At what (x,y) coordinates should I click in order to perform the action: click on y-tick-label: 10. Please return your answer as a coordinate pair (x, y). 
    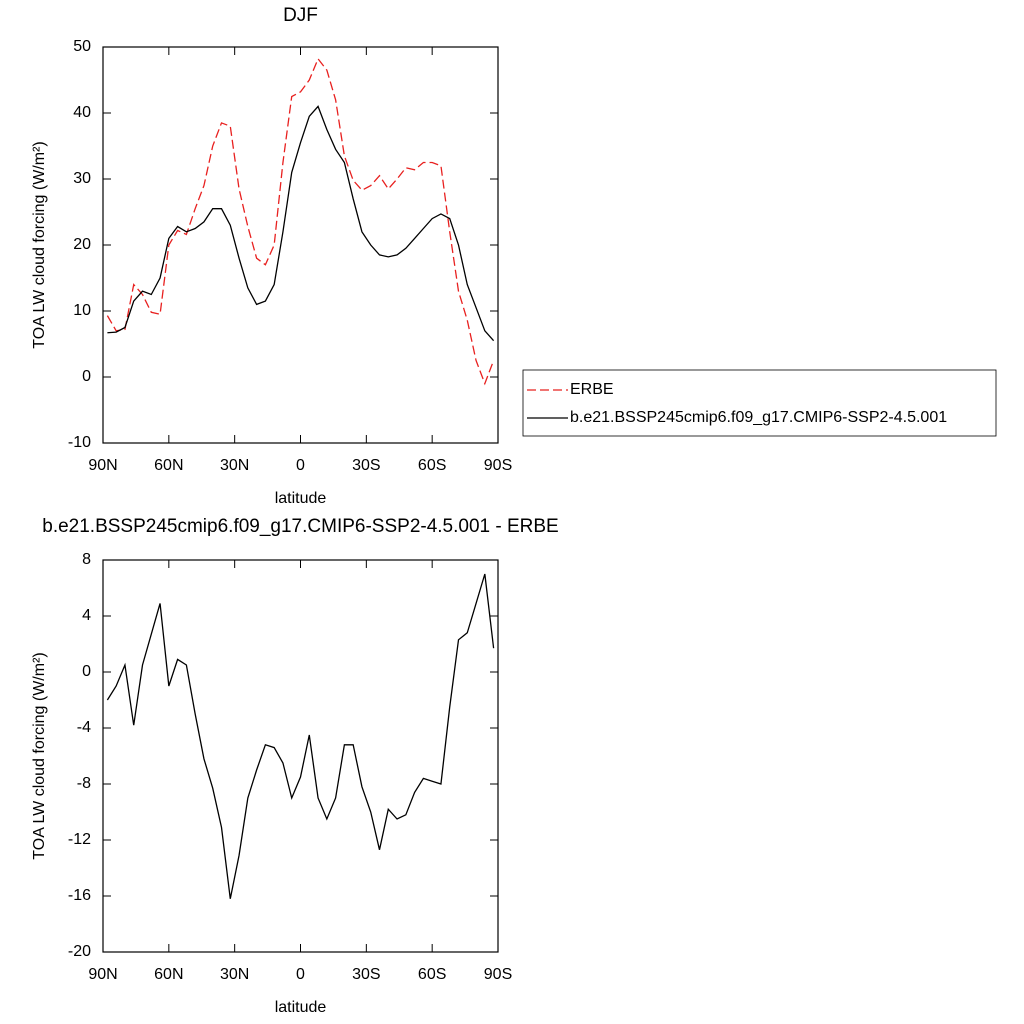
    Looking at the image, I should click on (82, 310).